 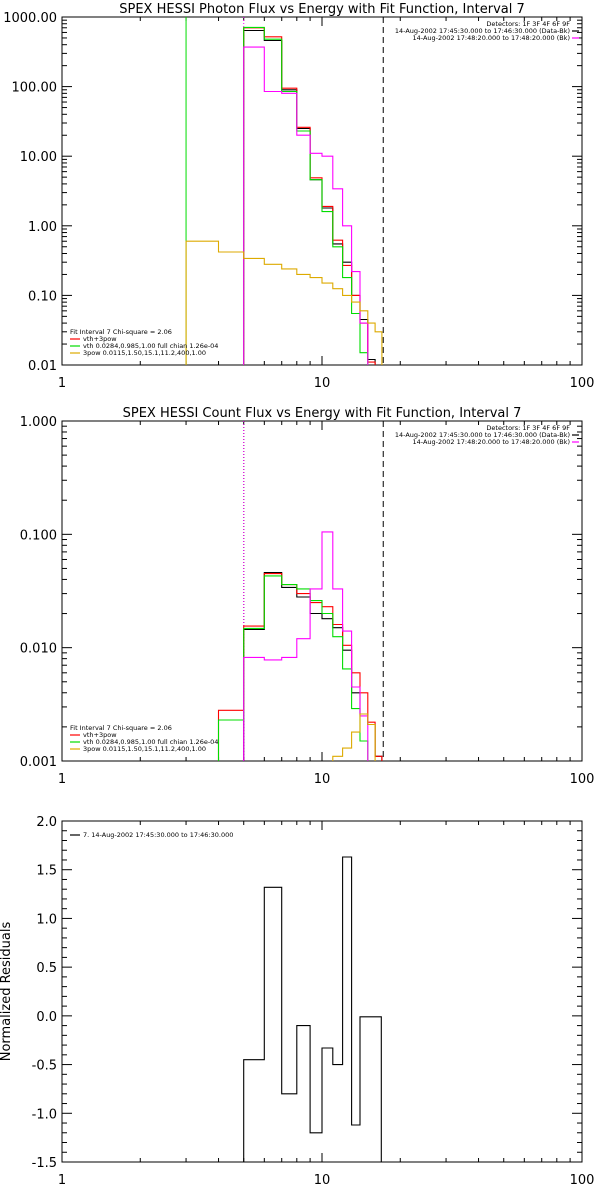 I want to click on y-tick-label: -0.5, so click(x=44, y=1066).